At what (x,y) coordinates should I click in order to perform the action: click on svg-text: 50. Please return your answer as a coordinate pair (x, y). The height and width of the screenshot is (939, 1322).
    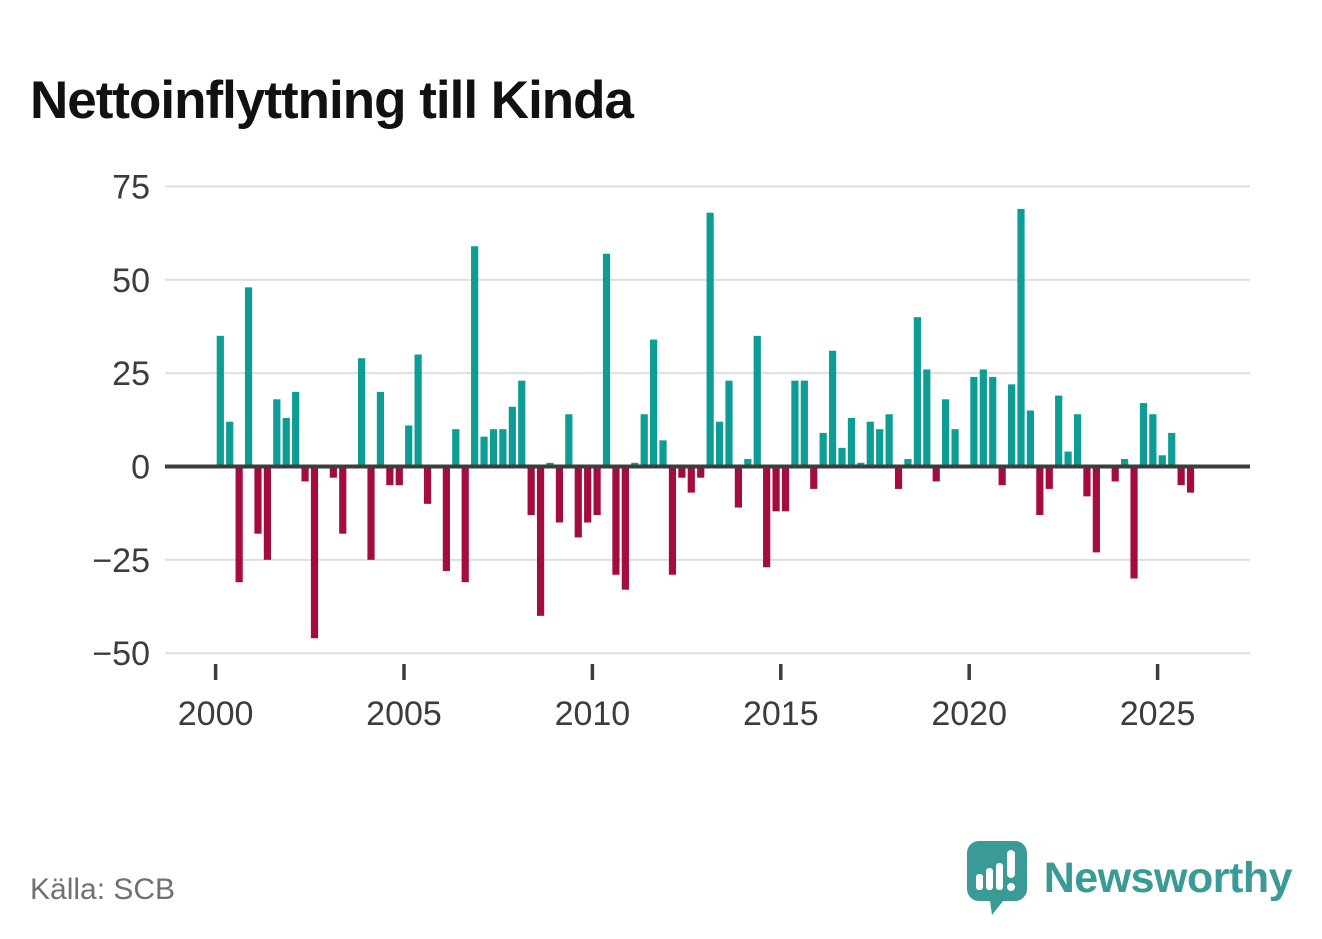
    Looking at the image, I should click on (131, 281).